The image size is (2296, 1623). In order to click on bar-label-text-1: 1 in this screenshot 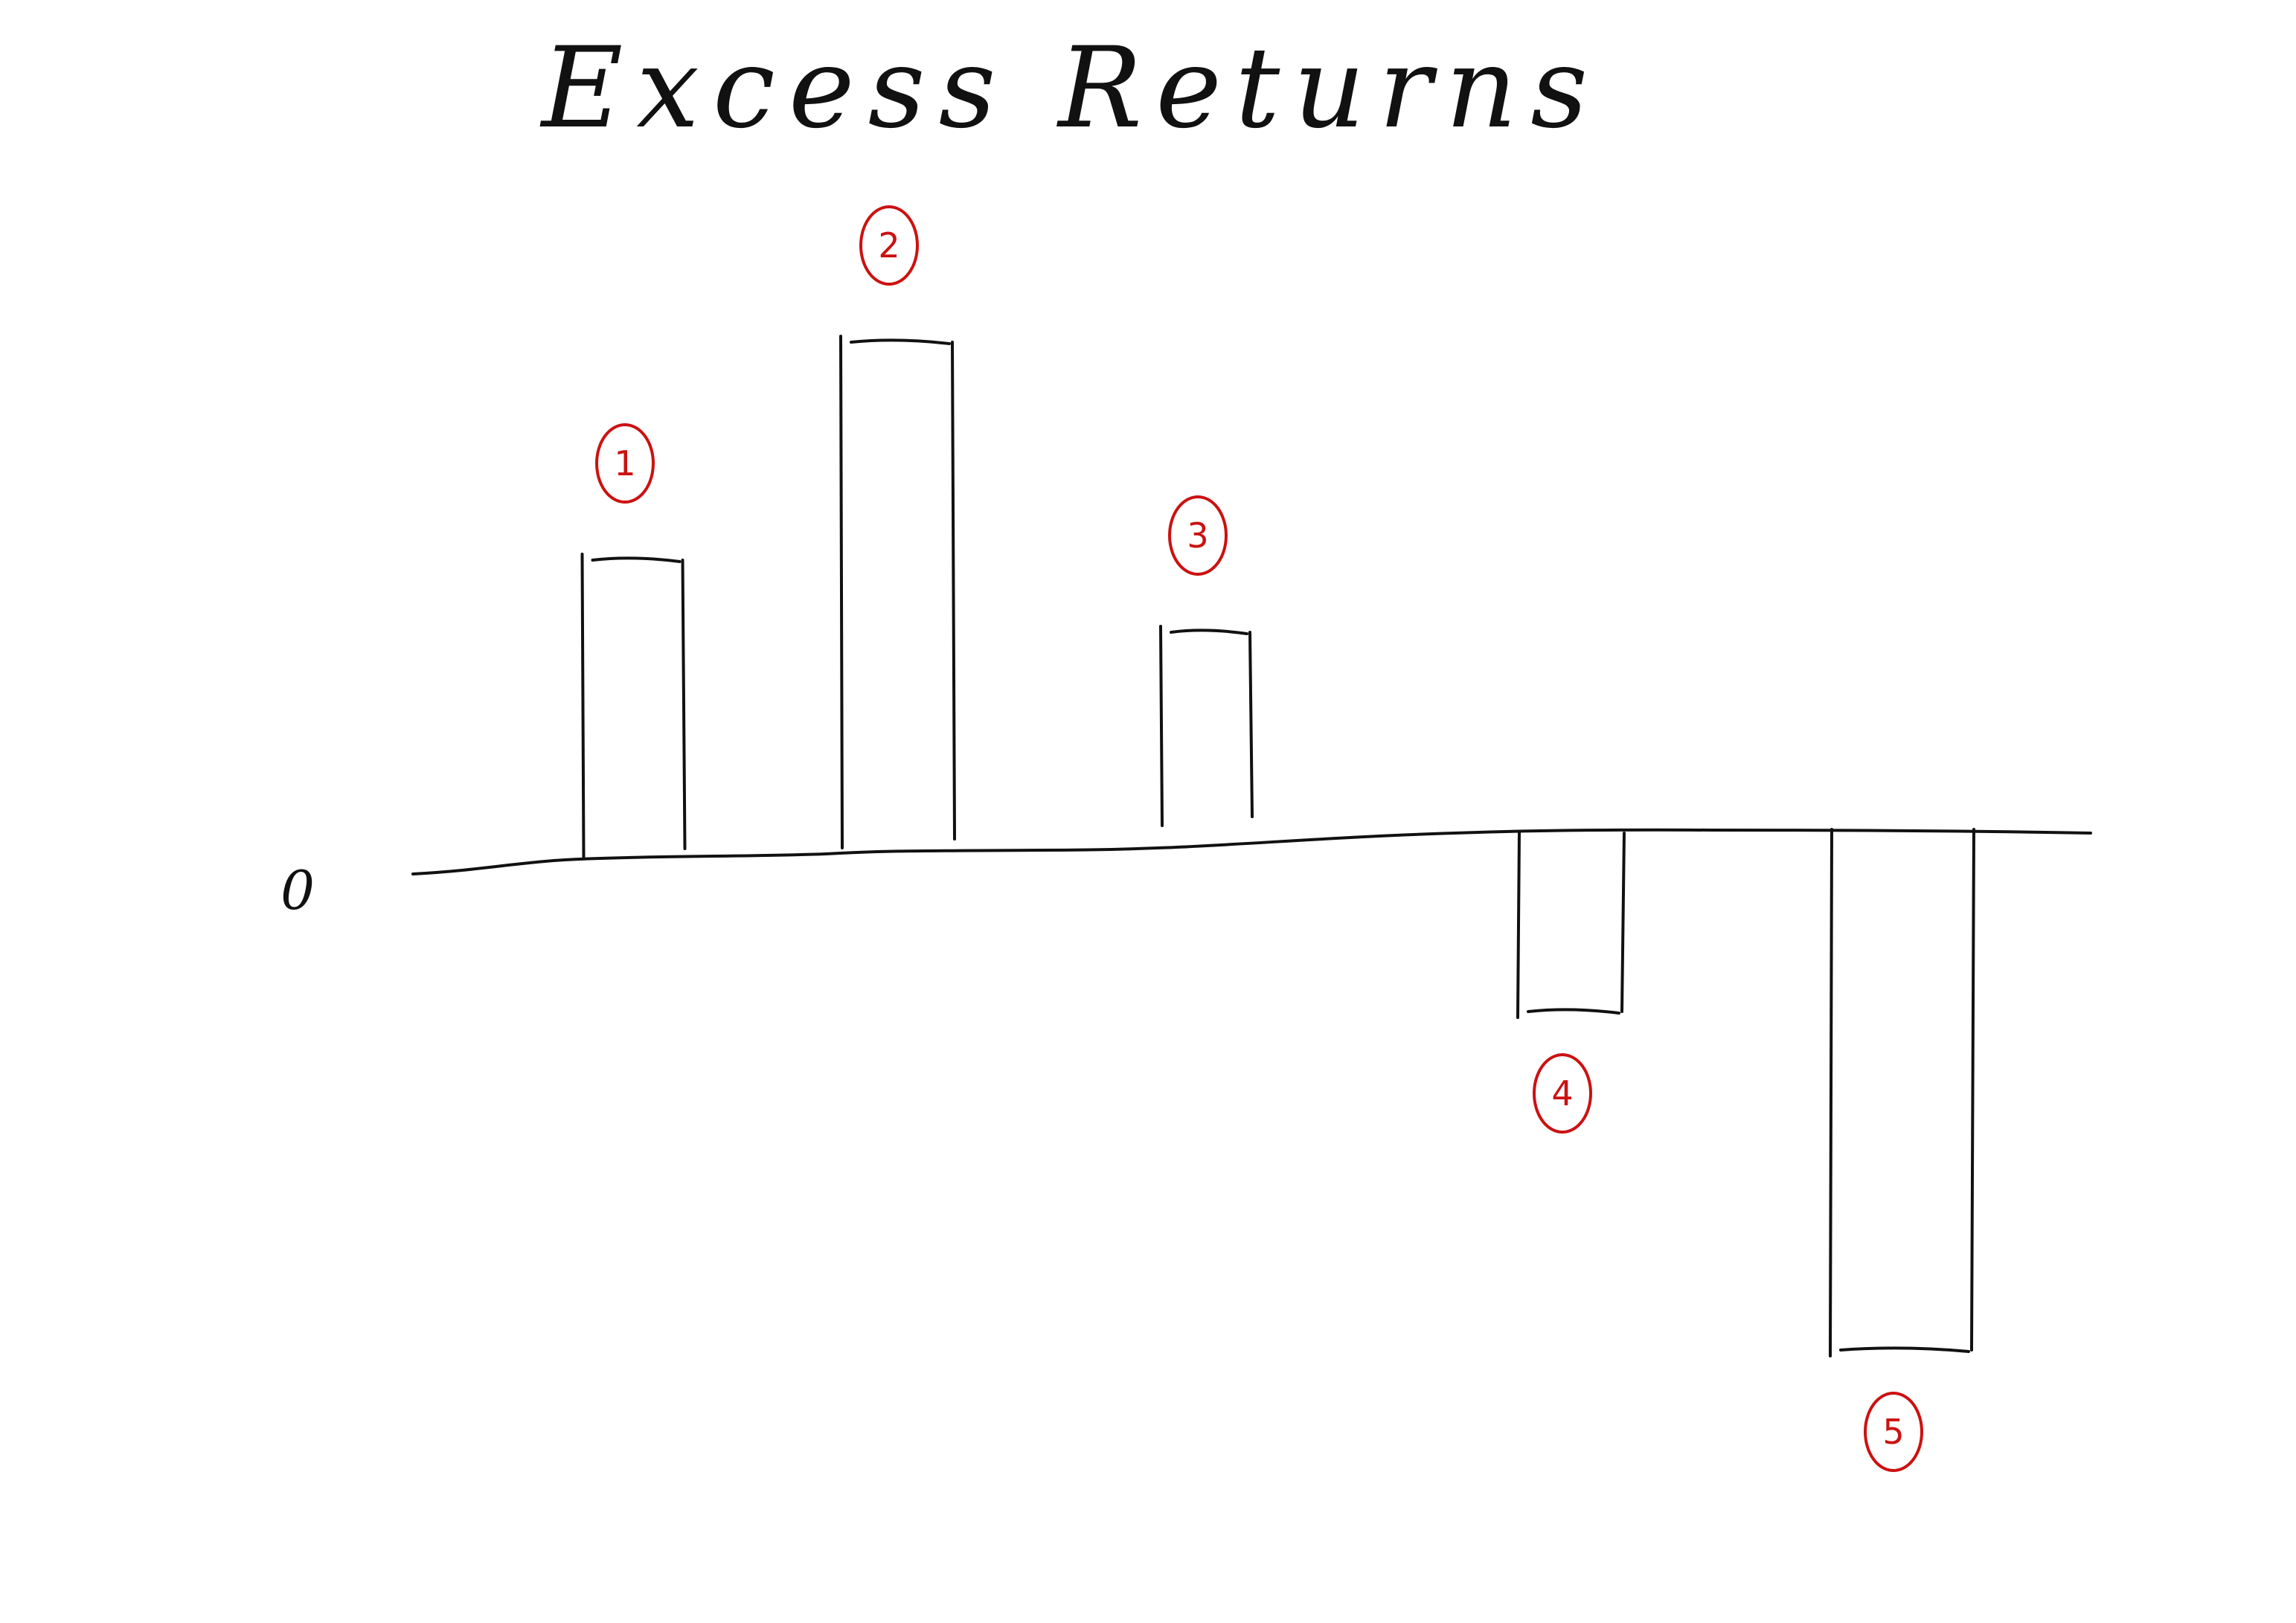, I will do `click(624, 463)`.